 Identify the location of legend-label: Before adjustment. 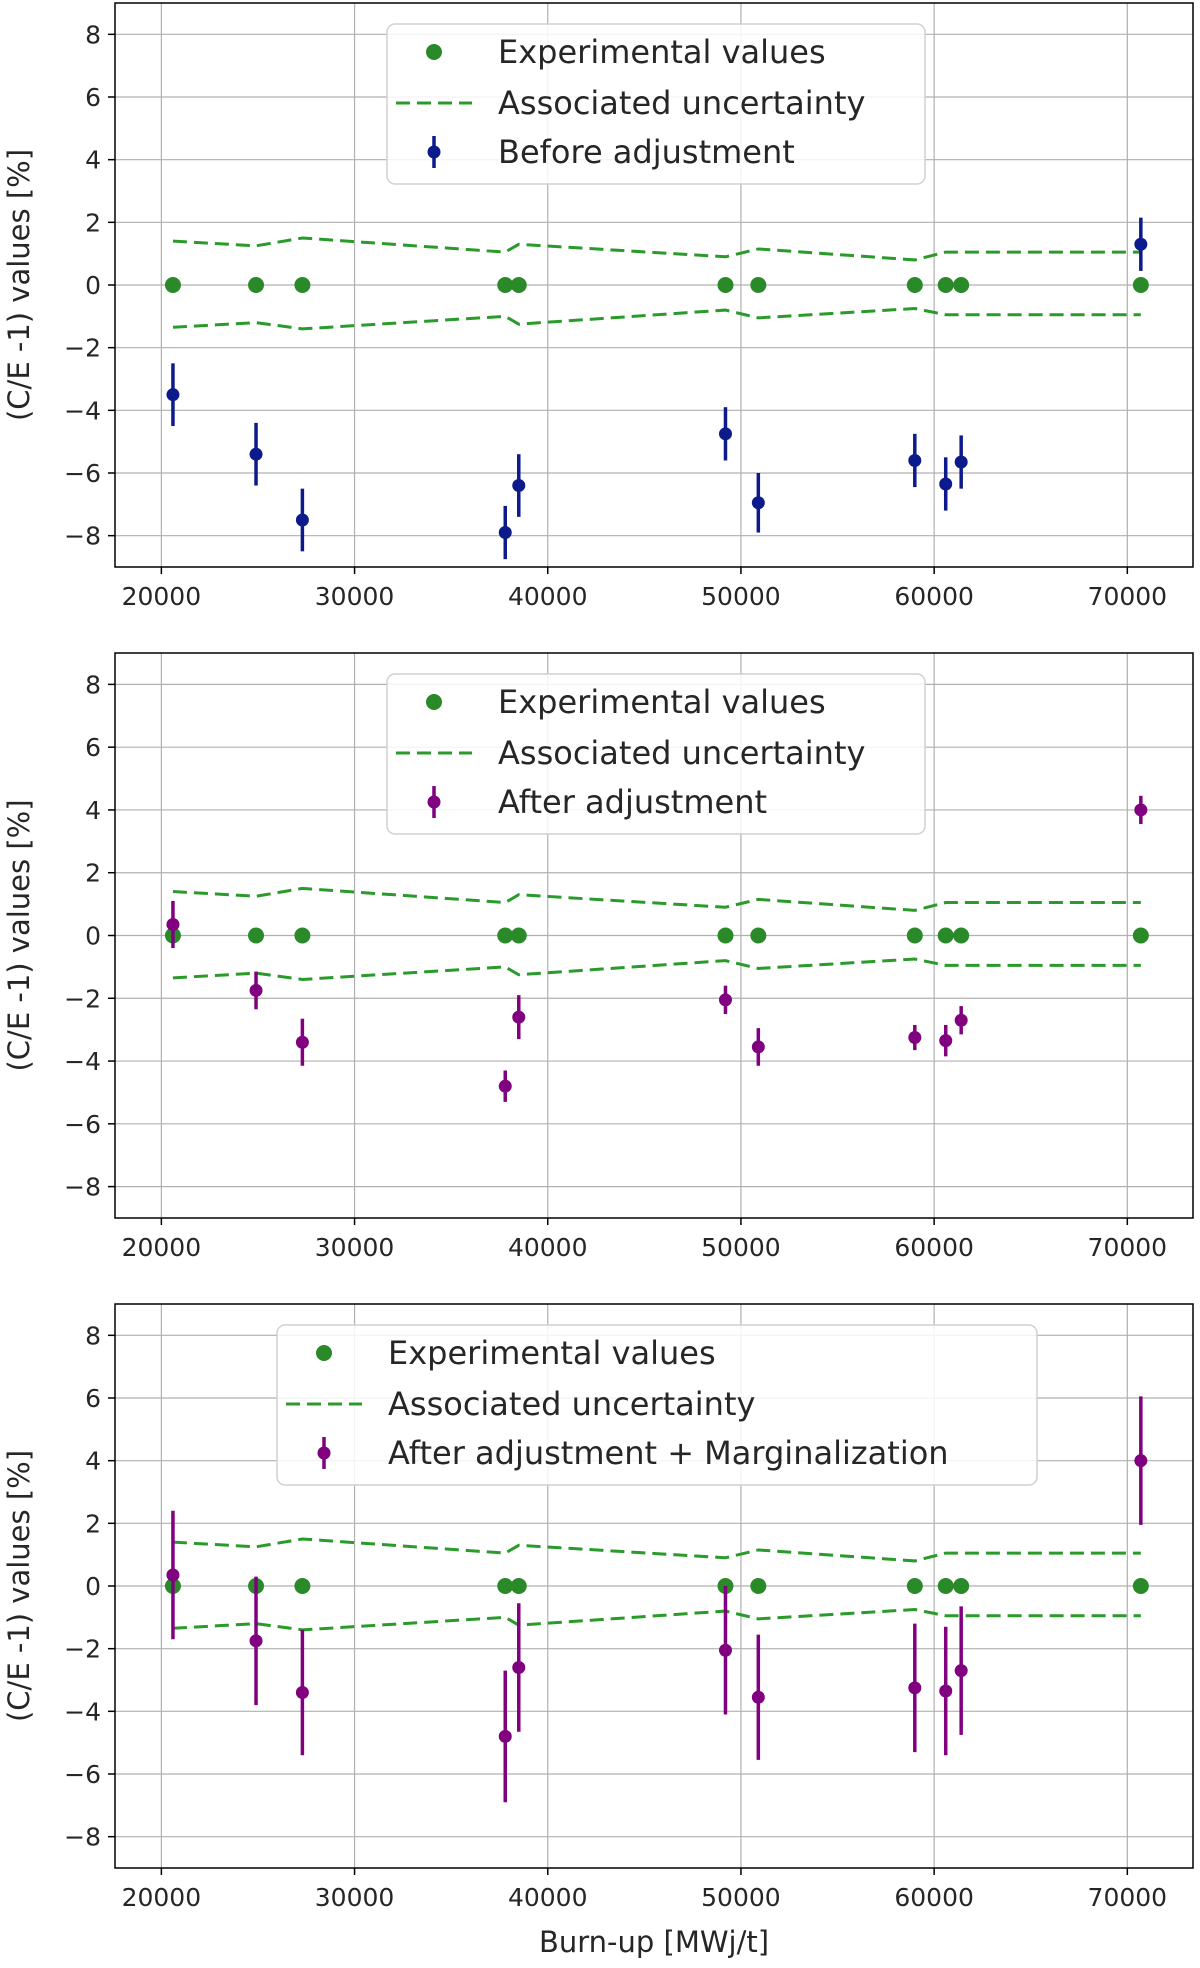
(646, 152).